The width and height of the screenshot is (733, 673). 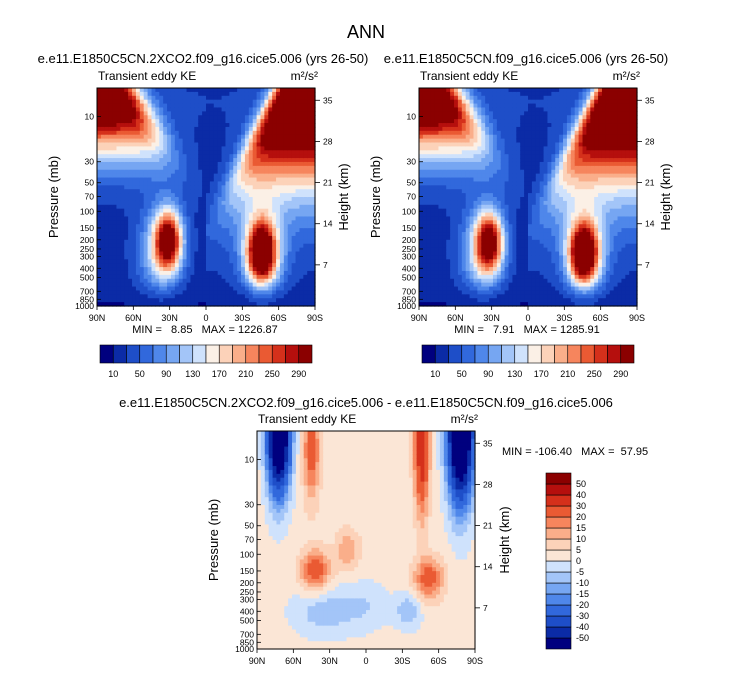 What do you see at coordinates (90, 197) in the screenshot?
I see `pressure-tick-label: 70` at bounding box center [90, 197].